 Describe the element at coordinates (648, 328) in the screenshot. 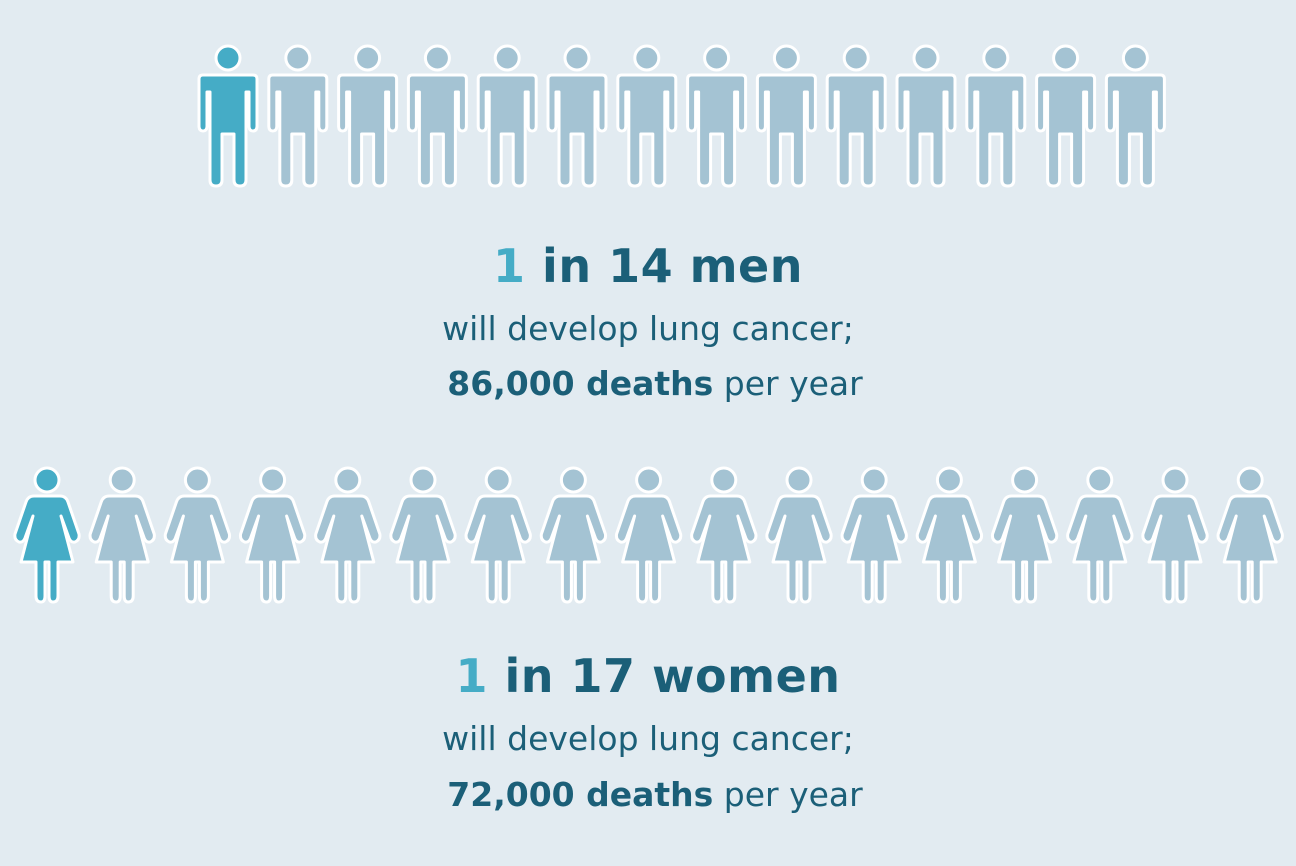

I see `men-description: will develop lung cancer;` at that location.